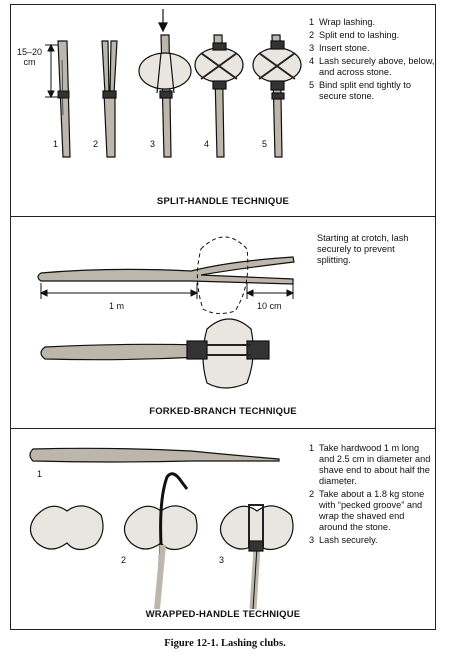  What do you see at coordinates (360, 90) in the screenshot?
I see `list-item: 5 Bind split end tightly to secure stone.` at bounding box center [360, 90].